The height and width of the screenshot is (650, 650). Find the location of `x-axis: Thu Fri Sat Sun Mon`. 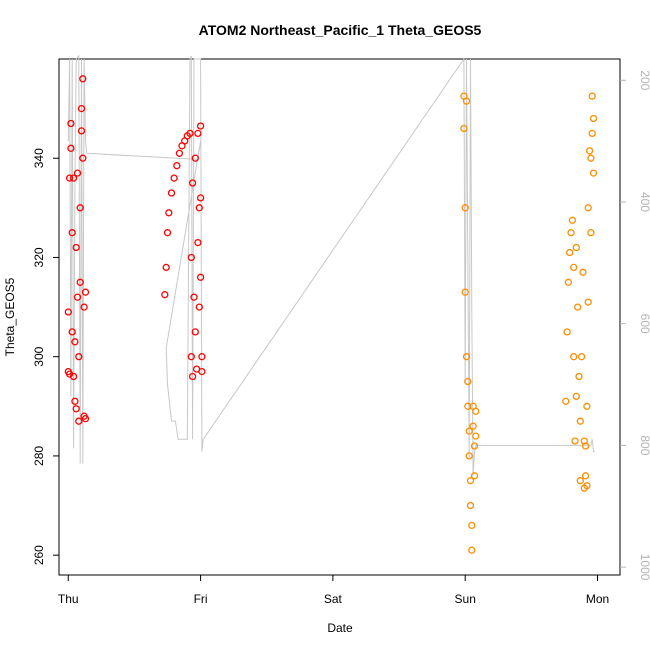

x-axis: Thu Fri Sat Sun Mon is located at coordinates (333, 590).